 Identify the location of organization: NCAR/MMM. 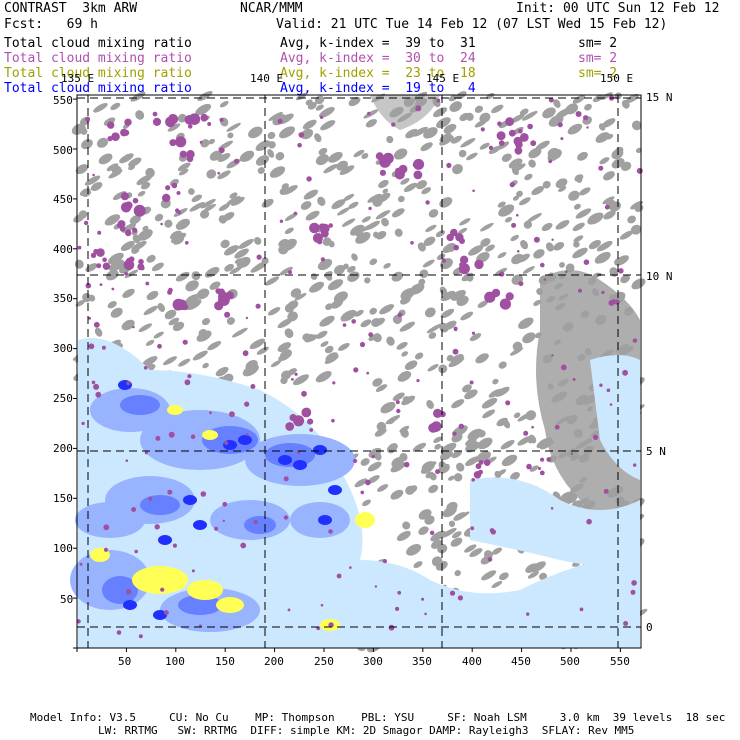
(271, 8).